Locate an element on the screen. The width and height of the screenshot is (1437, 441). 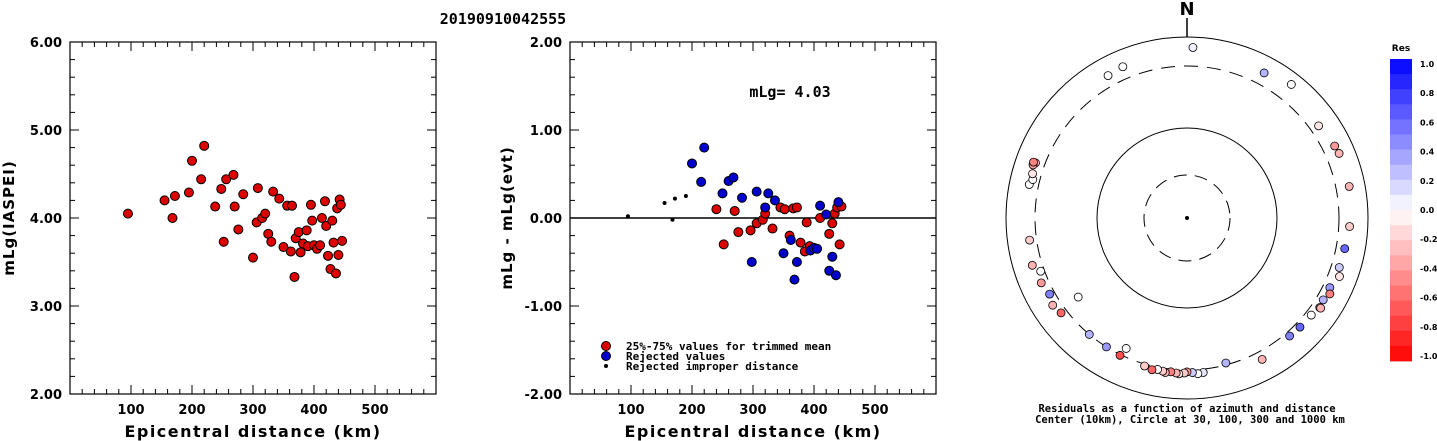
legend-label-improper: Rejected improper distance is located at coordinates (712, 366).